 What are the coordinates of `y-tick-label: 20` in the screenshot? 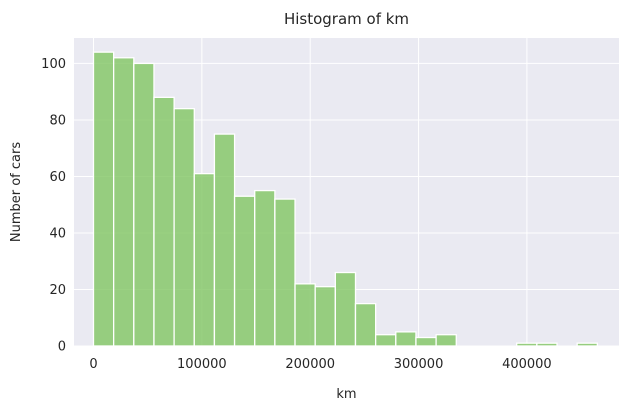 It's located at (57, 290).